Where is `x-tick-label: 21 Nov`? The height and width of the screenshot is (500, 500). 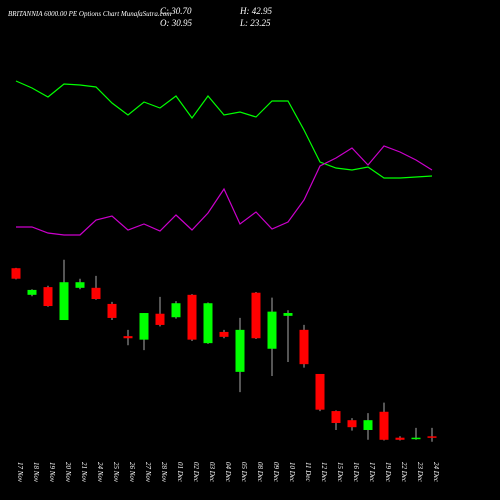
x-tick-label: 21 Nov is located at coordinates (84, 472).